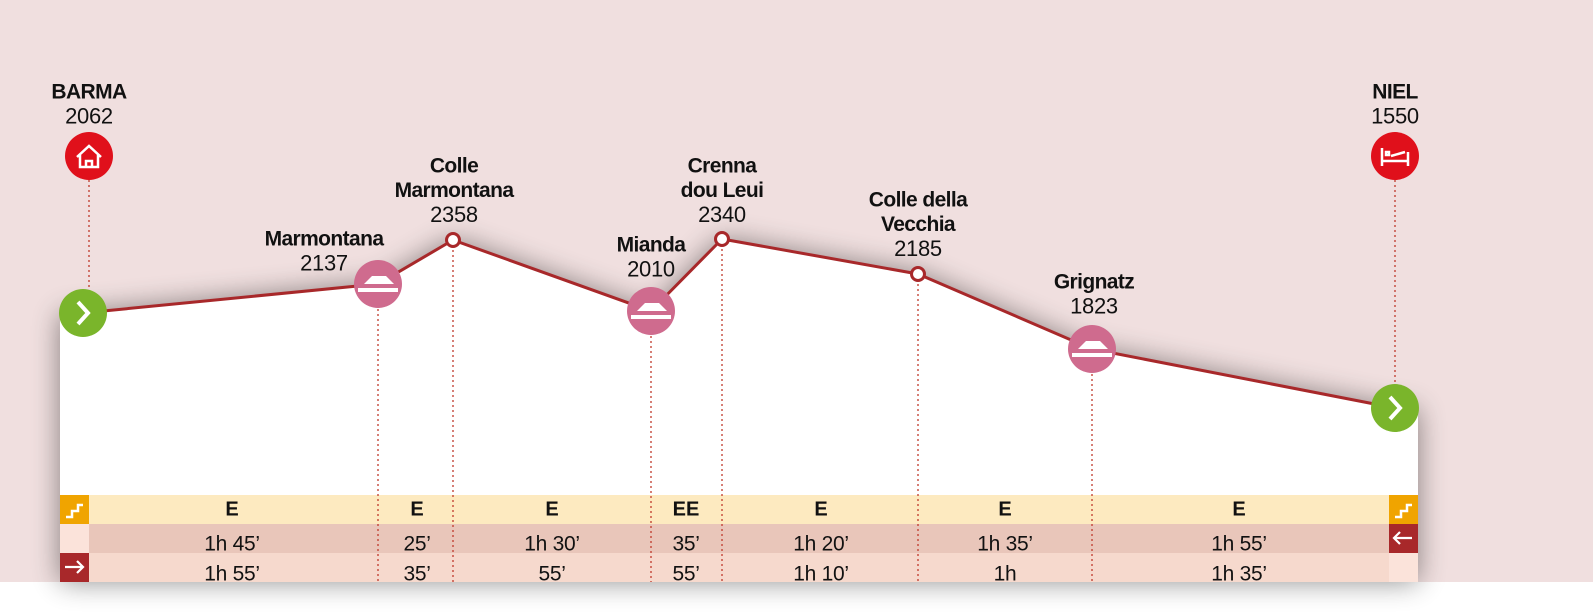 The width and height of the screenshot is (1593, 614). Describe the element at coordinates (324, 262) in the screenshot. I see `waypoint-altitude: 2137` at that location.